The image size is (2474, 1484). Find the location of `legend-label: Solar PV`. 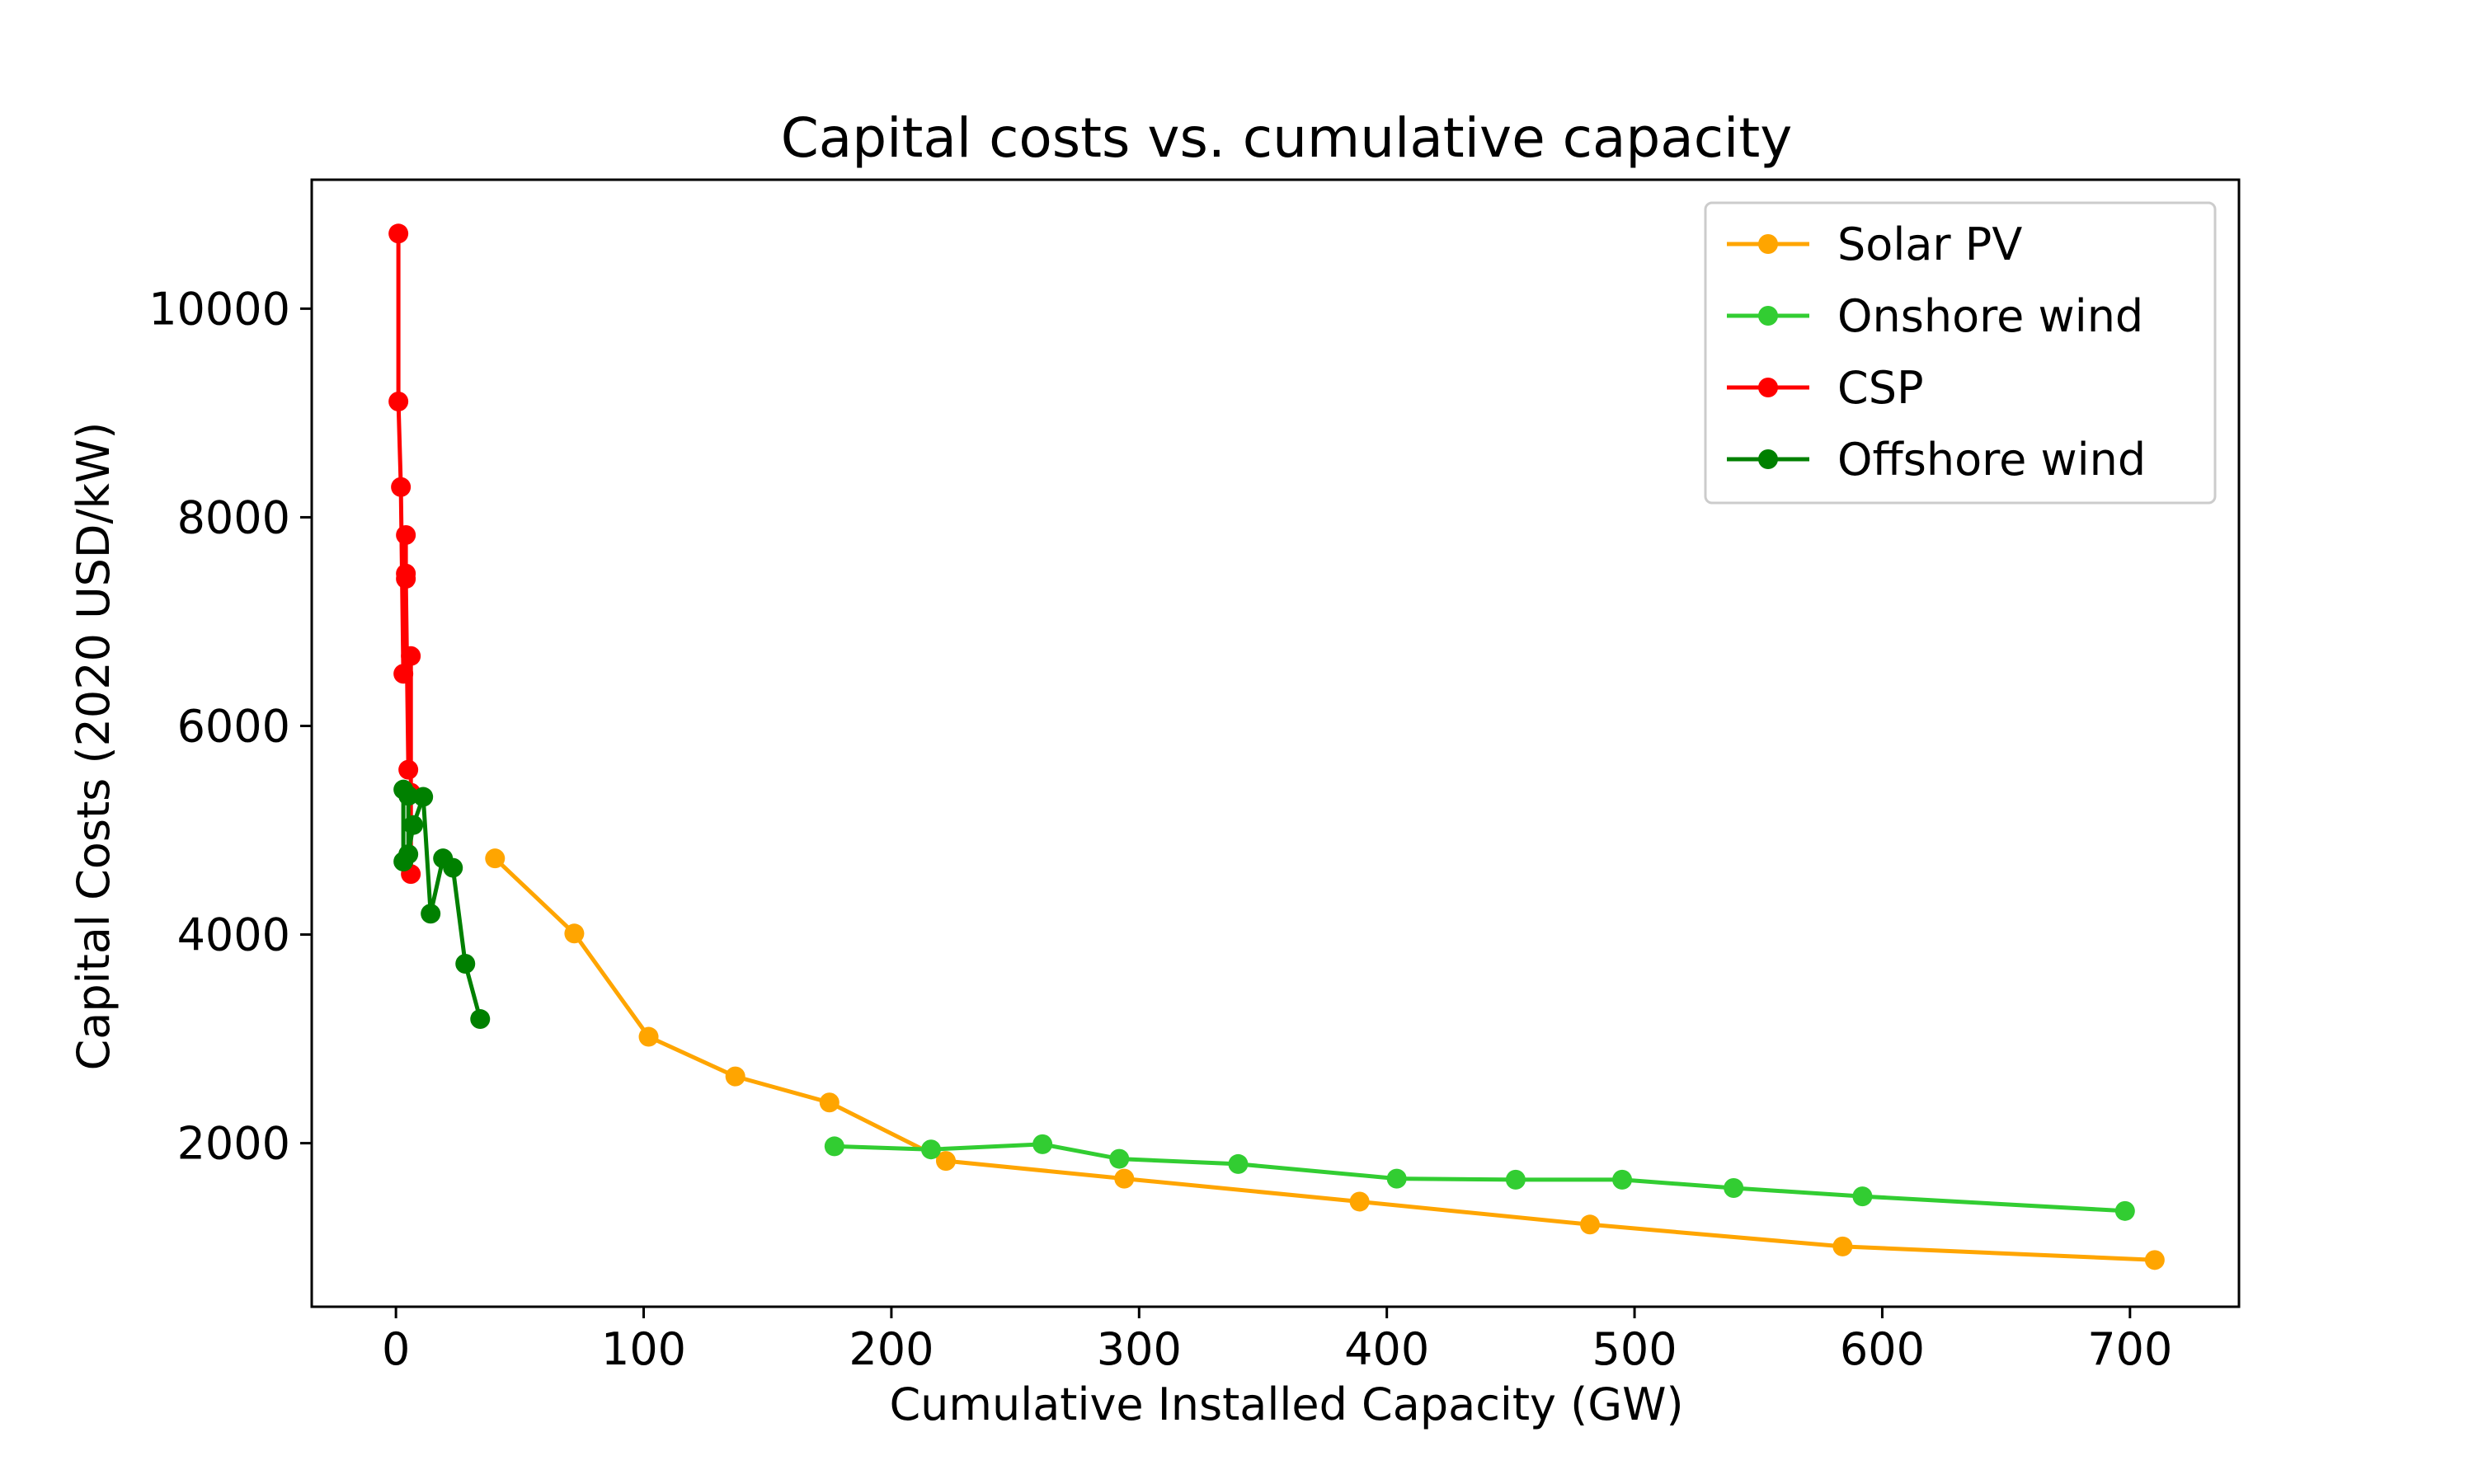

legend-label: Solar PV is located at coordinates (1929, 244).